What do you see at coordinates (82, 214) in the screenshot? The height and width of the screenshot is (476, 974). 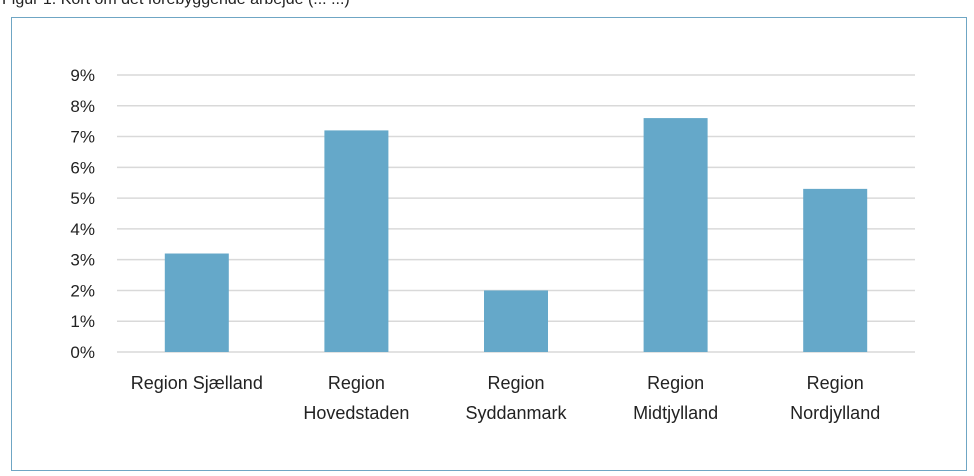 I see `y-axis-ticks: 0% 1% 2% 3% 4% 5% 6% 7% 8% 9%` at bounding box center [82, 214].